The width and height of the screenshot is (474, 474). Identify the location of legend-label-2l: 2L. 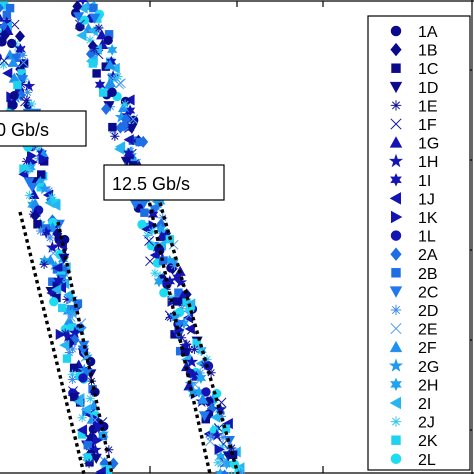
(427, 460).